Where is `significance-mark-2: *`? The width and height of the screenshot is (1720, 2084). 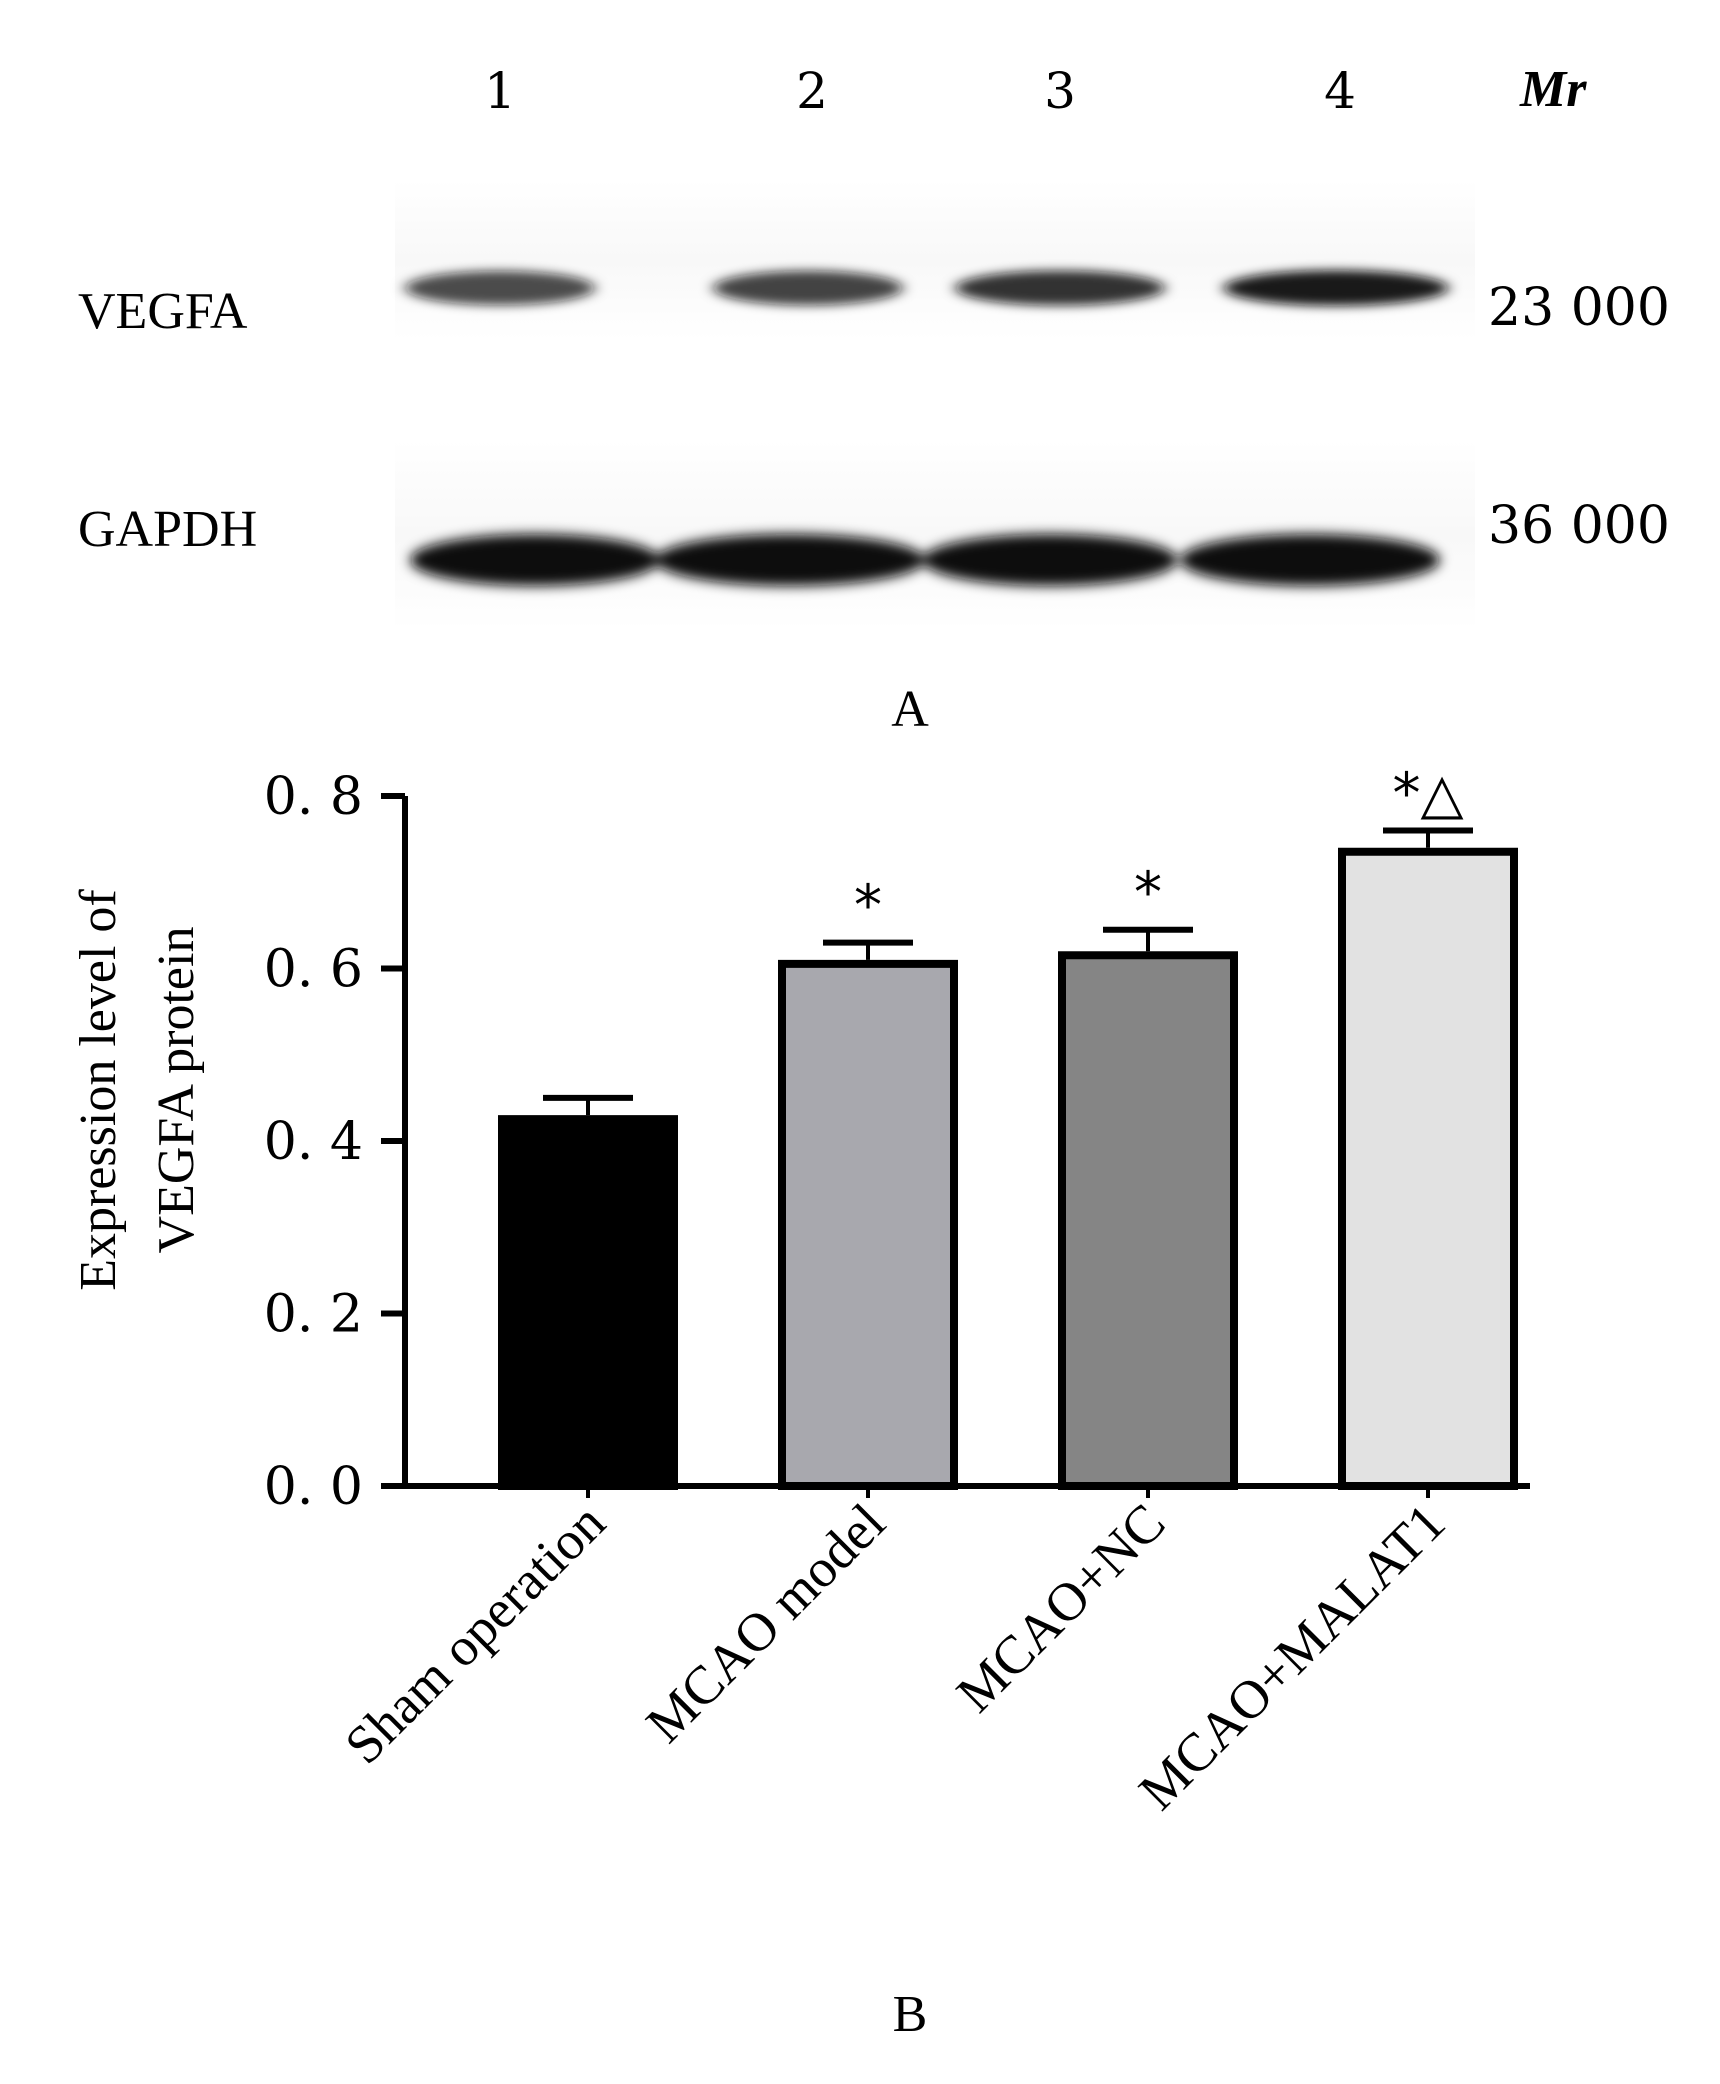 significance-mark-2: * is located at coordinates (868, 906).